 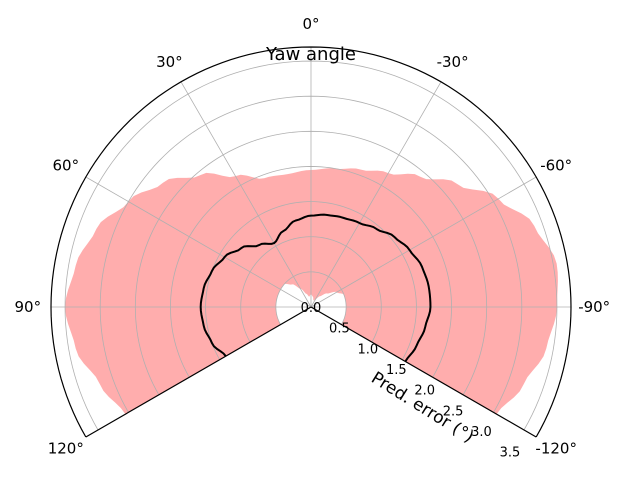 I want to click on radial-tick-label: 3.0, so click(x=481, y=432).